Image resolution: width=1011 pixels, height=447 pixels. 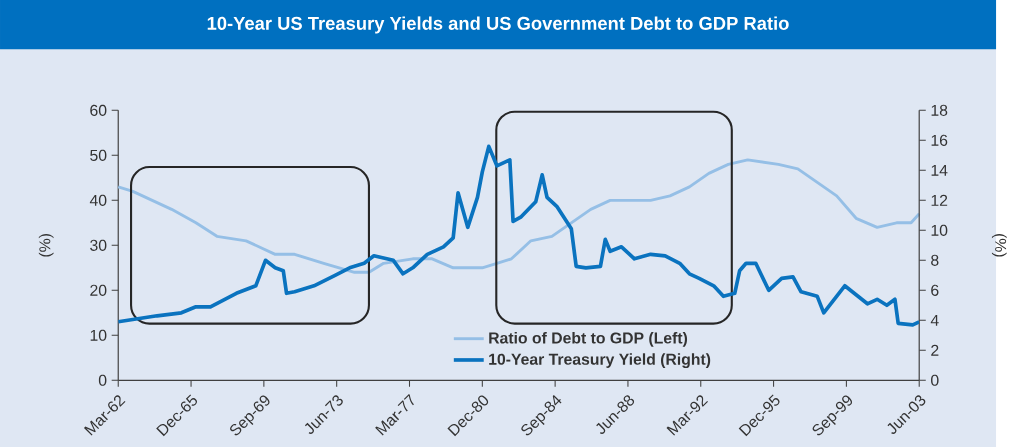 I want to click on y2-tick-label: 0, so click(x=935, y=380).